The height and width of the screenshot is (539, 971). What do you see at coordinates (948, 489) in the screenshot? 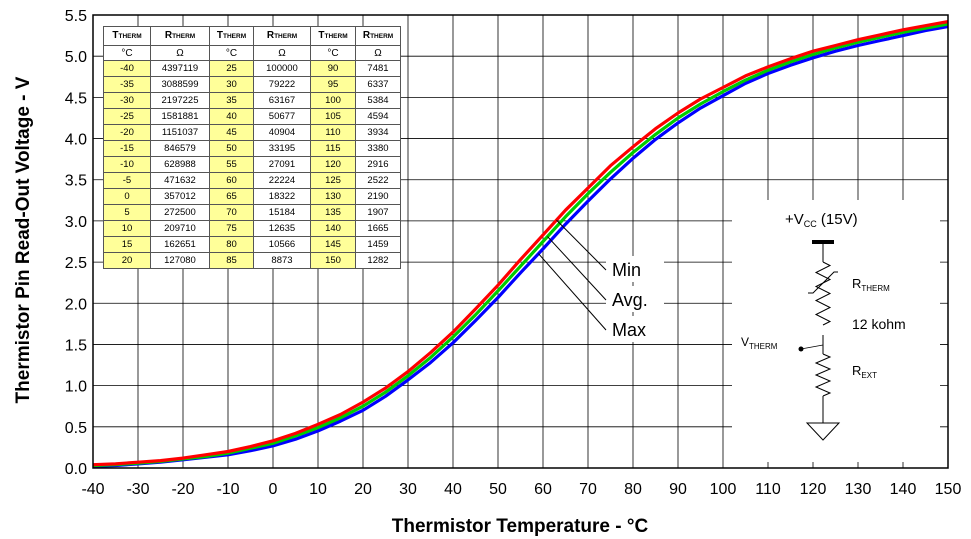
I see `x-tick-label: 150` at bounding box center [948, 489].